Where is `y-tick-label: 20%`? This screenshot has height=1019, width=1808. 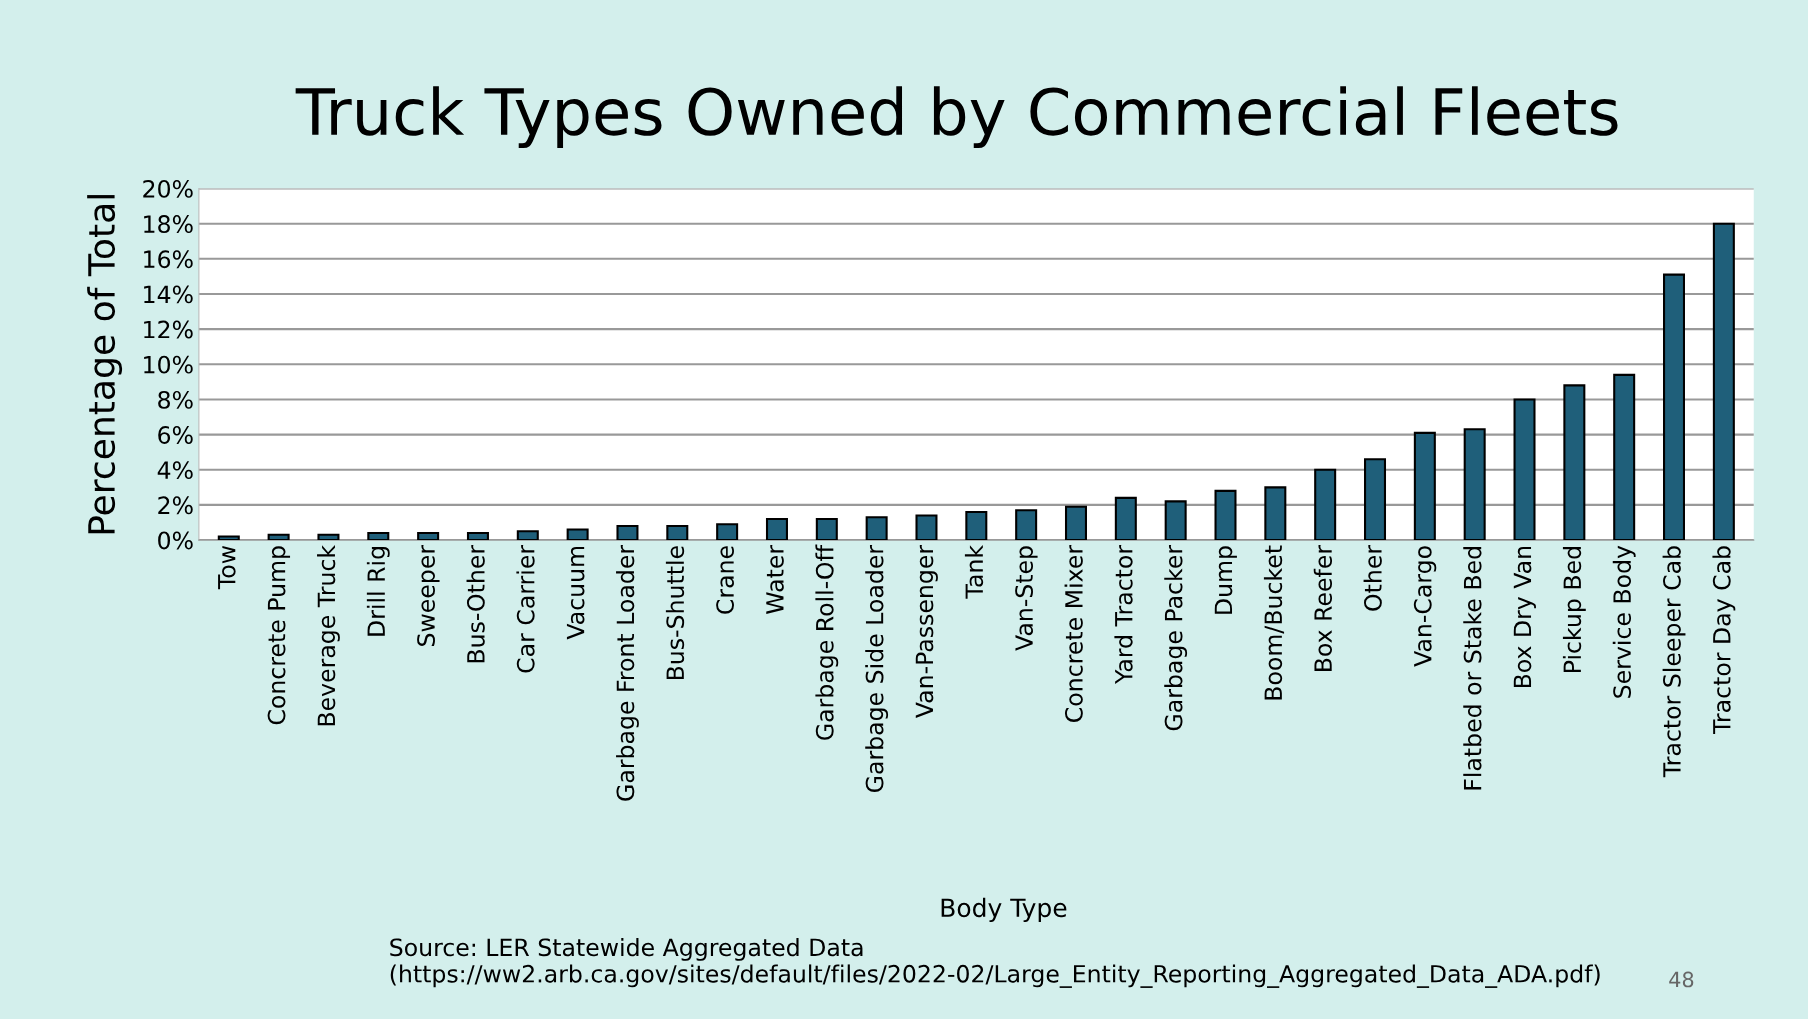
y-tick-label: 20% is located at coordinates (168, 188).